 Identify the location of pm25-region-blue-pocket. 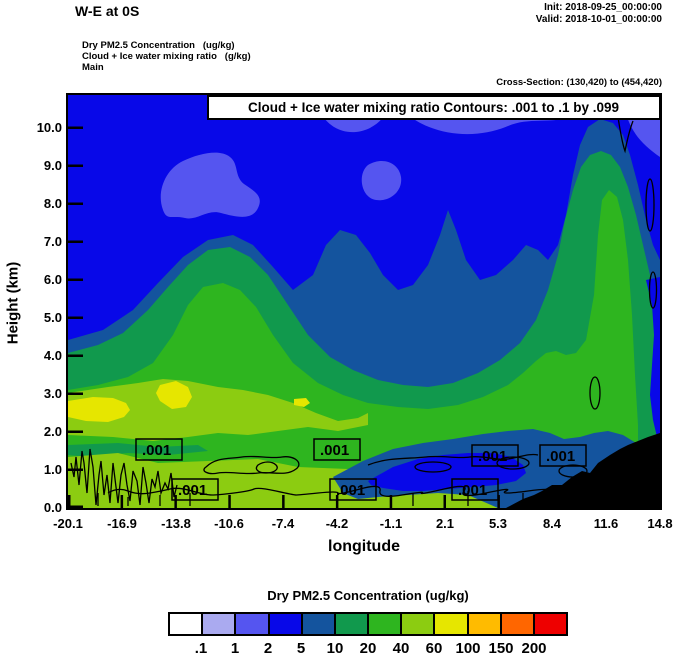
(446, 471).